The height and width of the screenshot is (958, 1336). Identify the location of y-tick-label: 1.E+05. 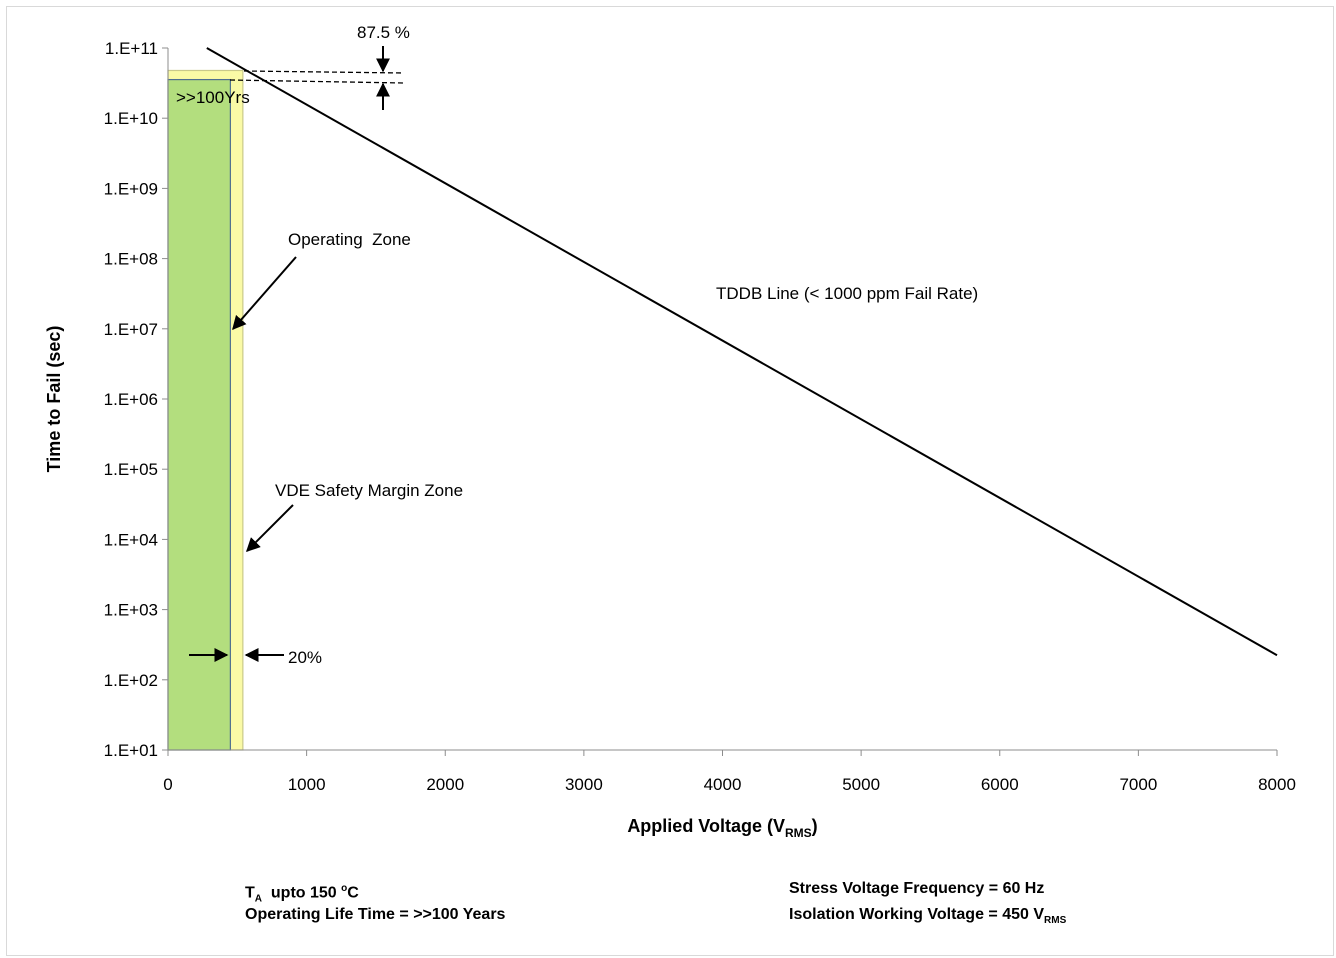
(131, 469).